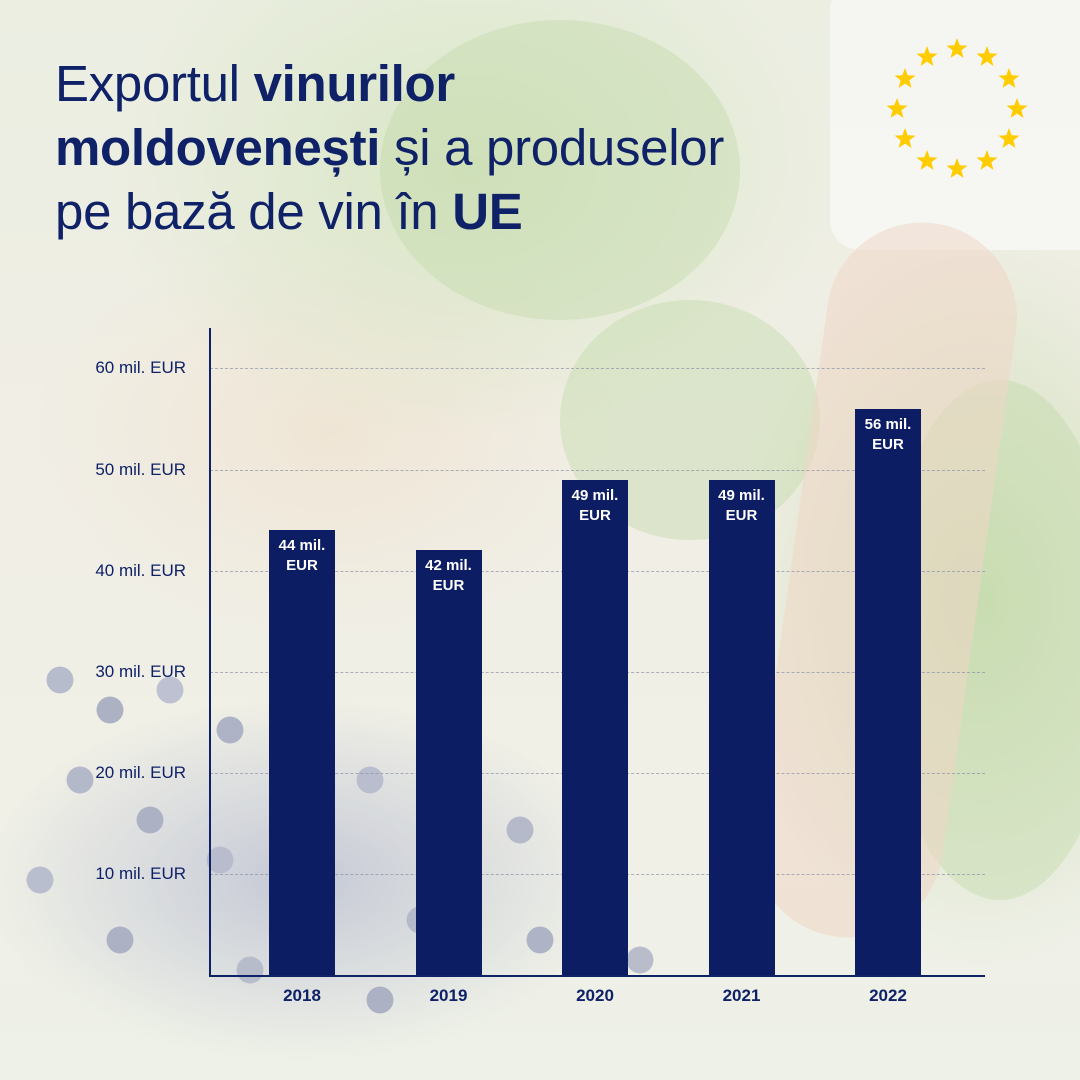  What do you see at coordinates (888, 995) in the screenshot?
I see `x-tick-label: 2022` at bounding box center [888, 995].